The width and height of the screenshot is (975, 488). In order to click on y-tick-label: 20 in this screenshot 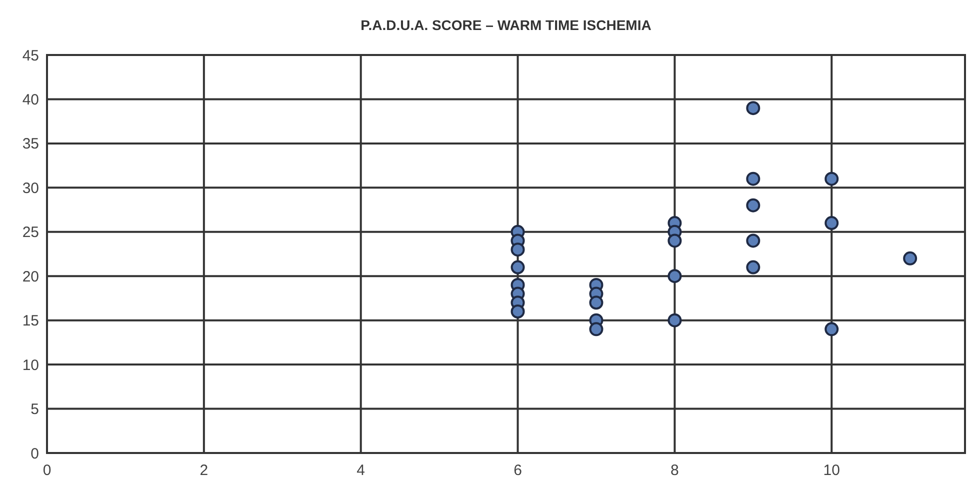, I will do `click(30, 277)`.